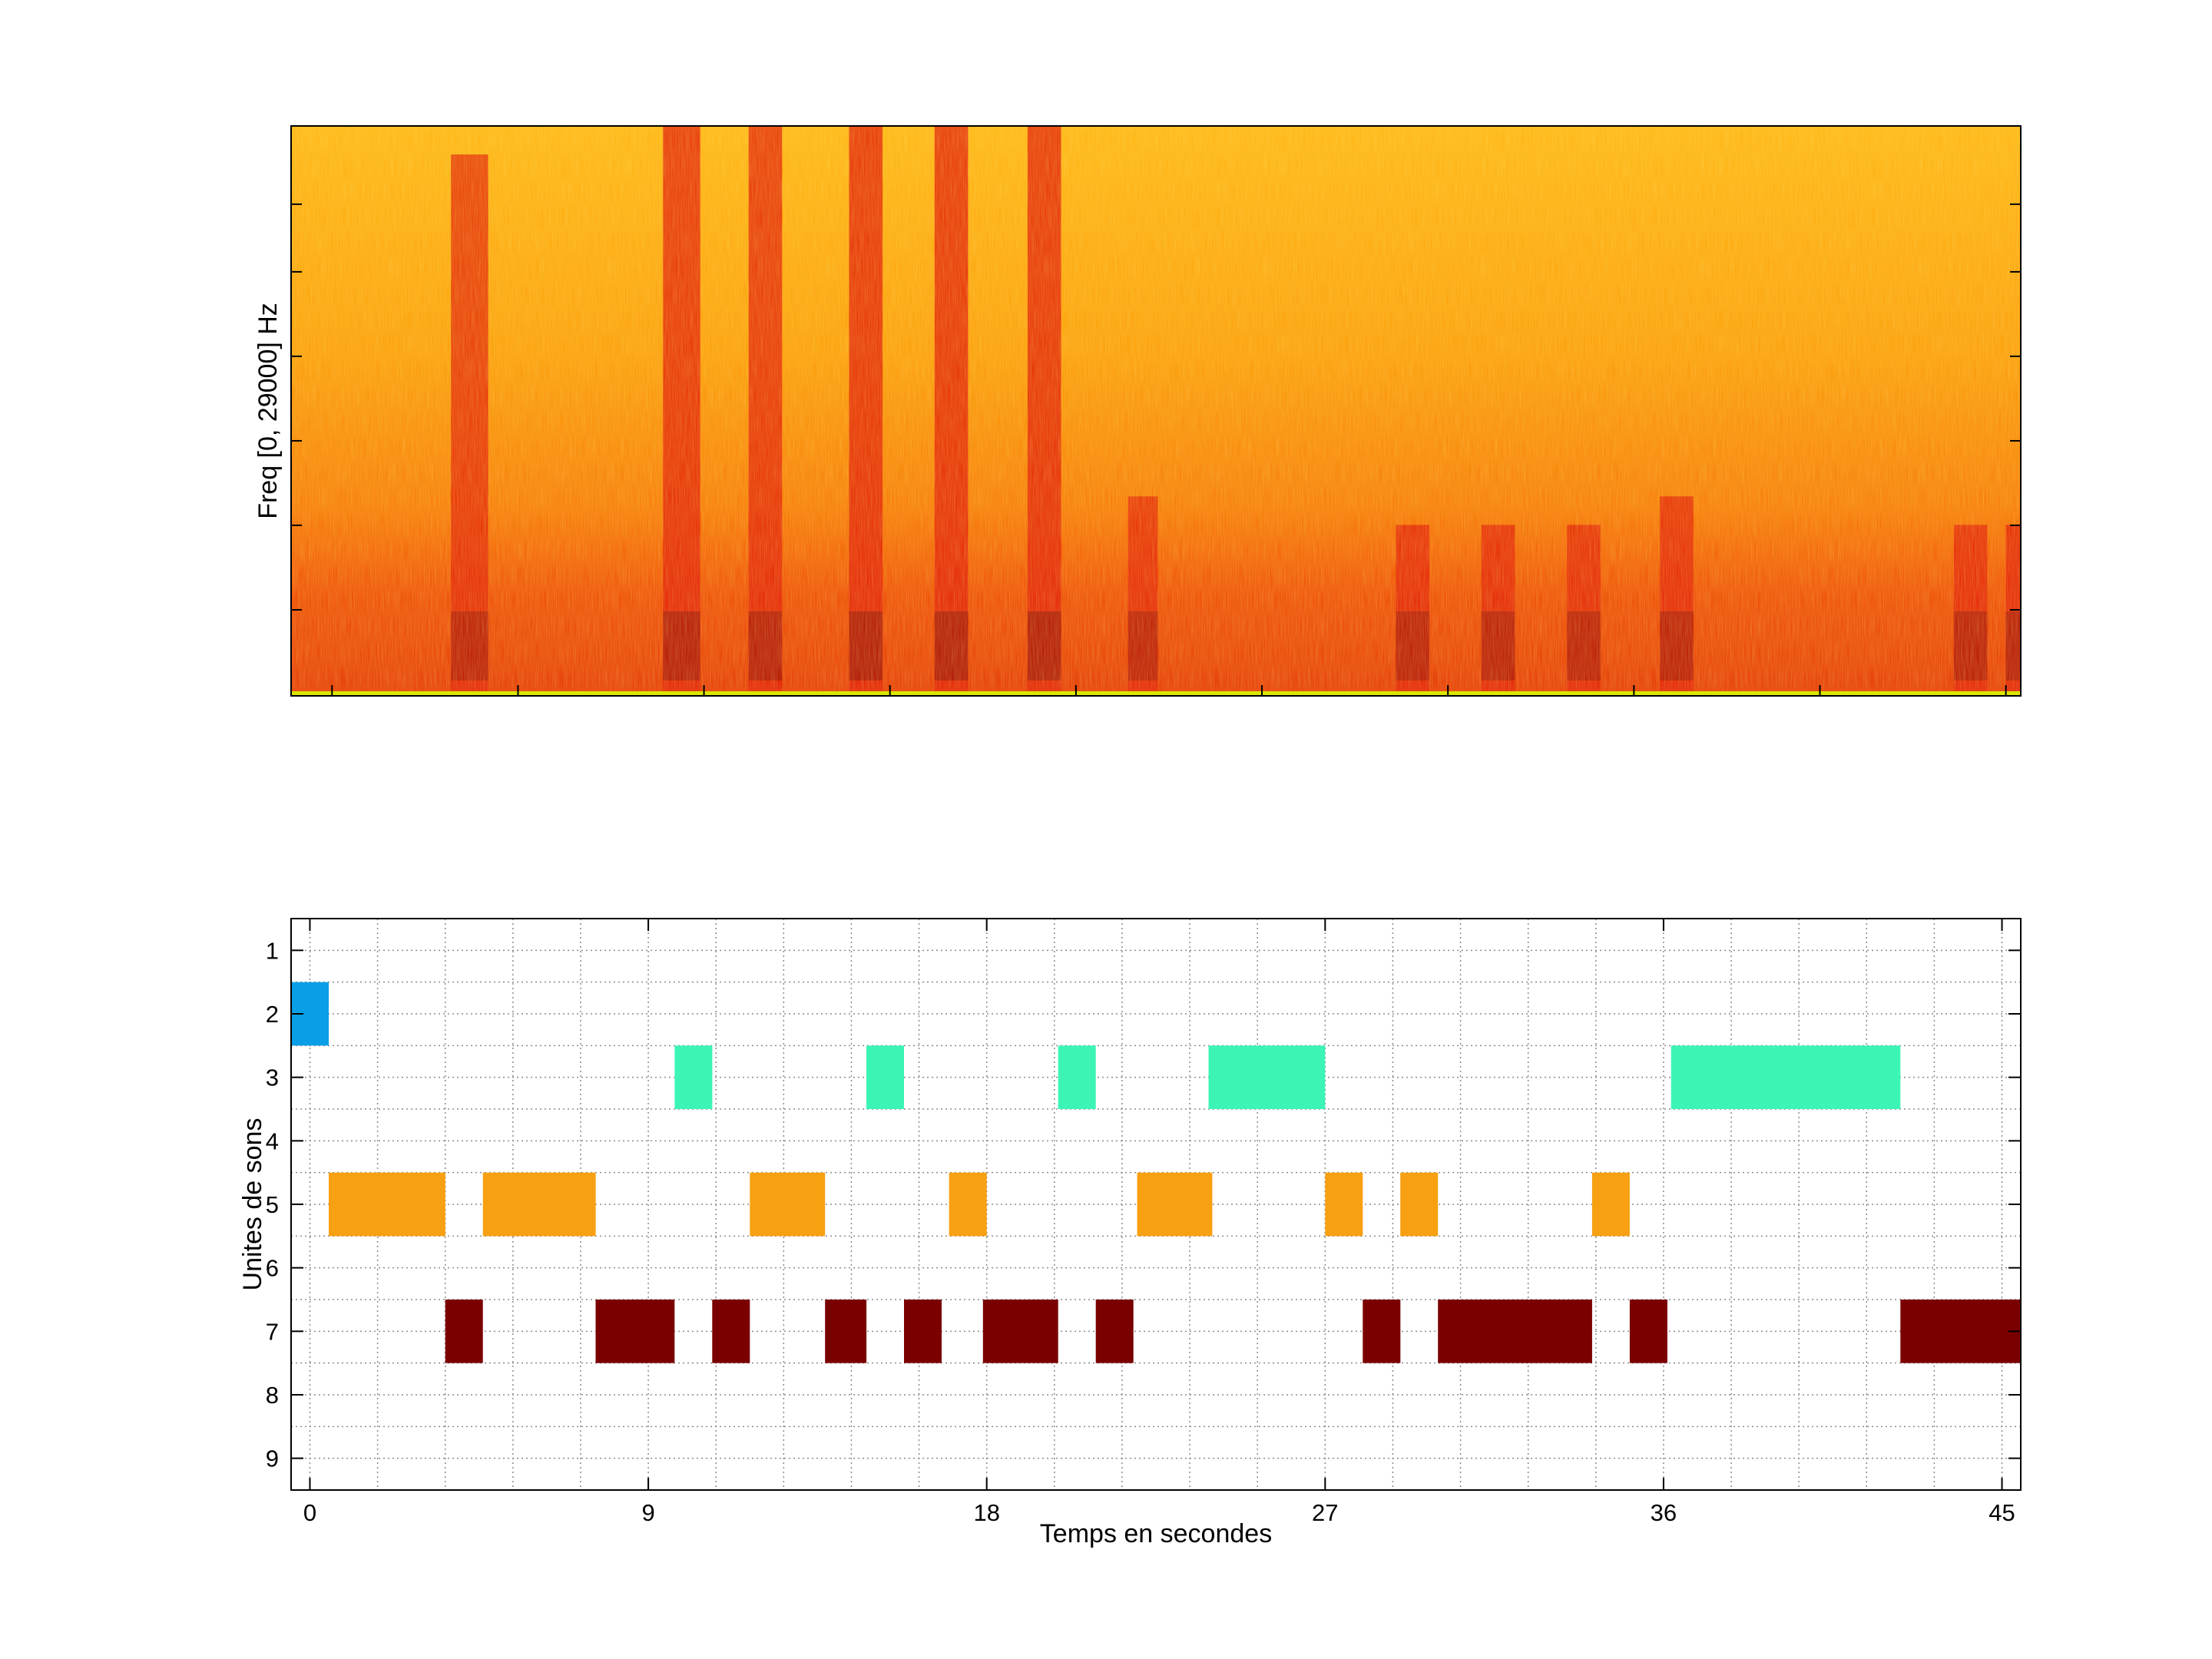  What do you see at coordinates (309, 1512) in the screenshot?
I see `timeline-xtick-label-0: 0` at bounding box center [309, 1512].